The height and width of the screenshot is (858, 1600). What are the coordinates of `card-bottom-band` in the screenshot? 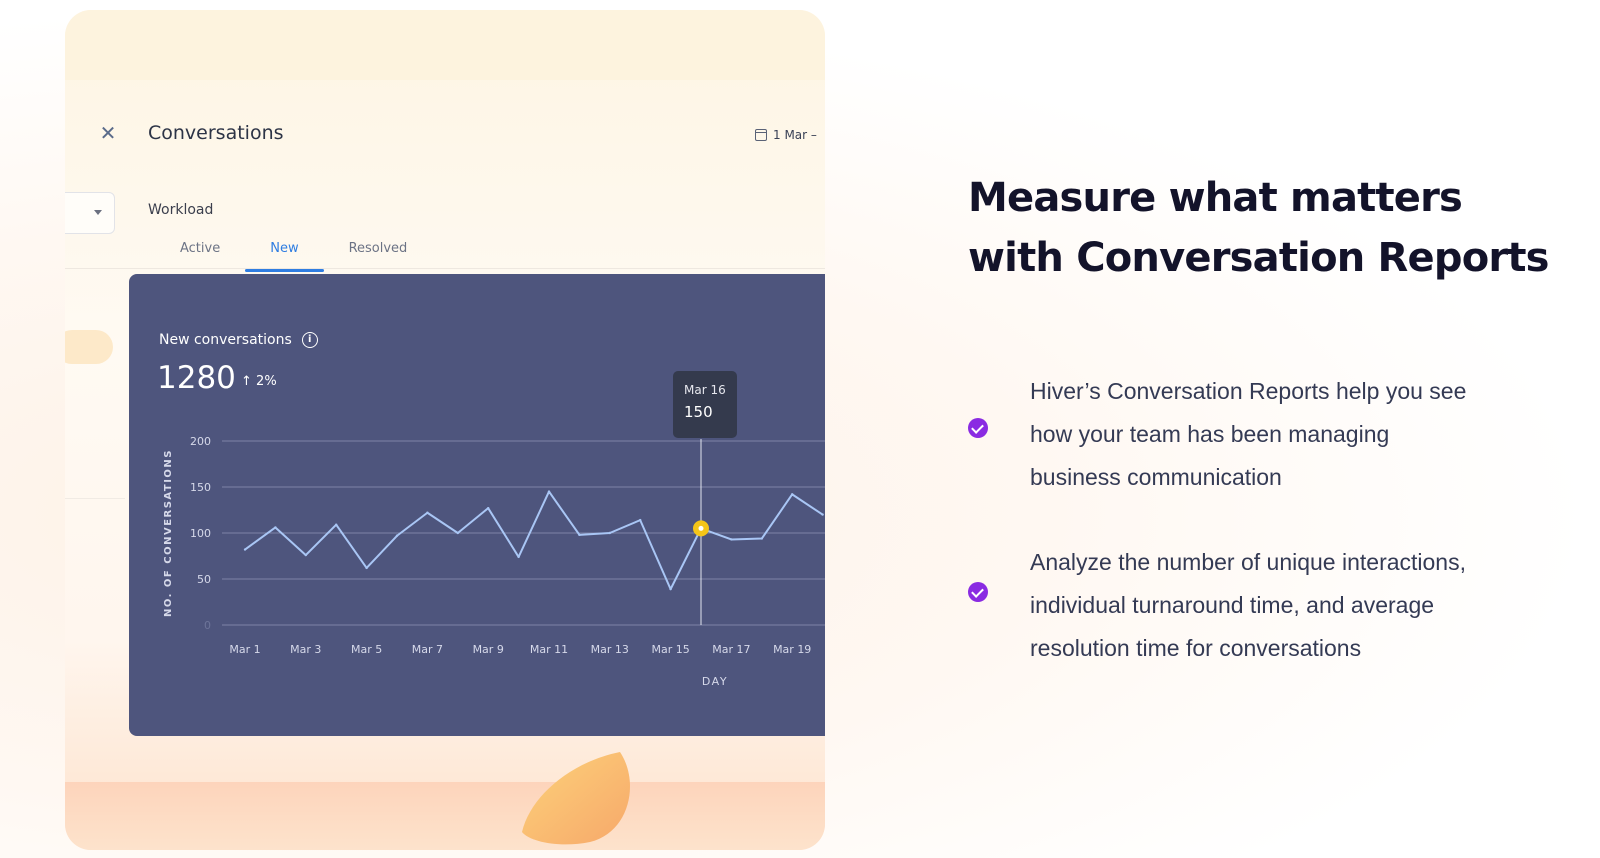 It's located at (445, 816).